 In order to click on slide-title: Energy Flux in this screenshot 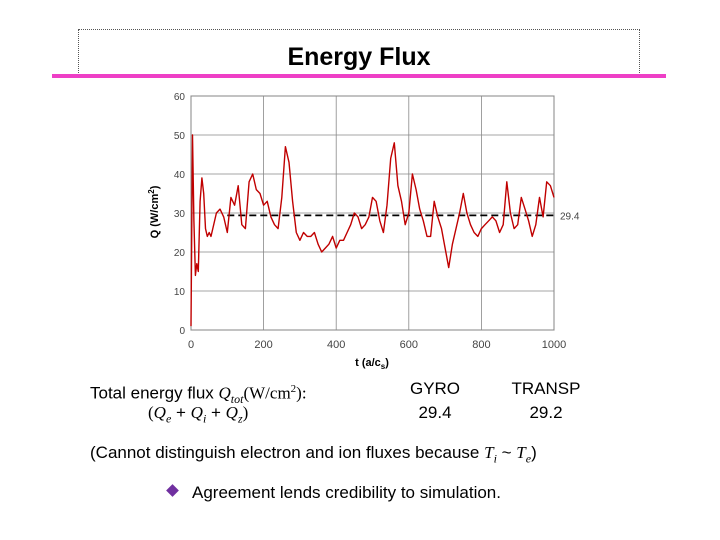, I will do `click(359, 57)`.